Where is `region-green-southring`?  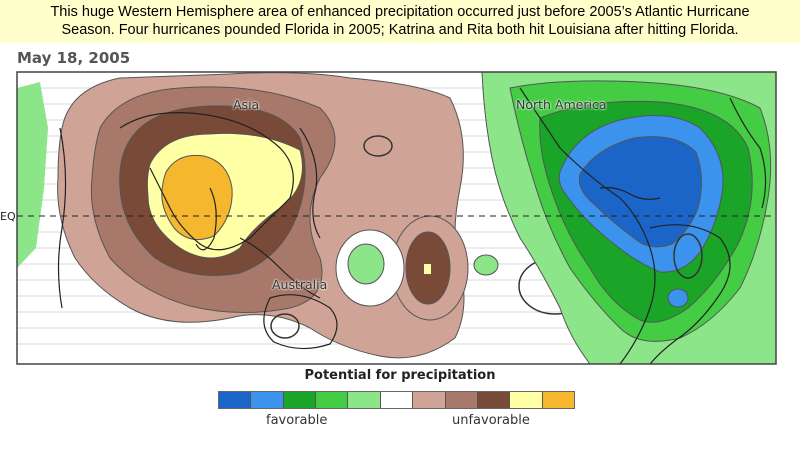
region-green-southring is located at coordinates (688, 256).